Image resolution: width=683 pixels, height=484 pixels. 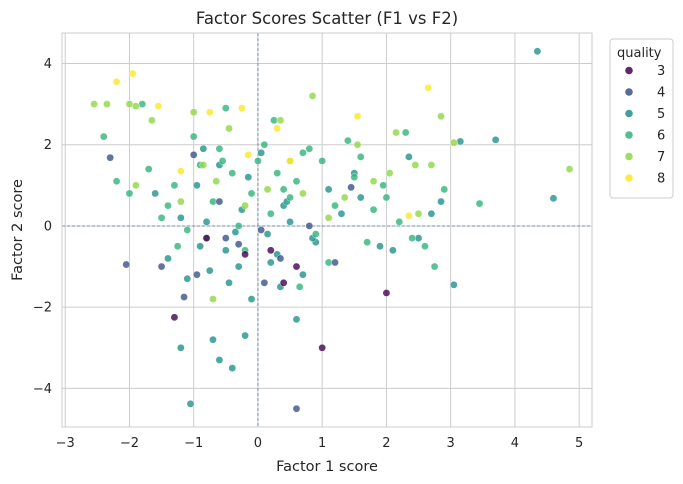 What do you see at coordinates (193, 443) in the screenshot?
I see `x-tick-label: −1` at bounding box center [193, 443].